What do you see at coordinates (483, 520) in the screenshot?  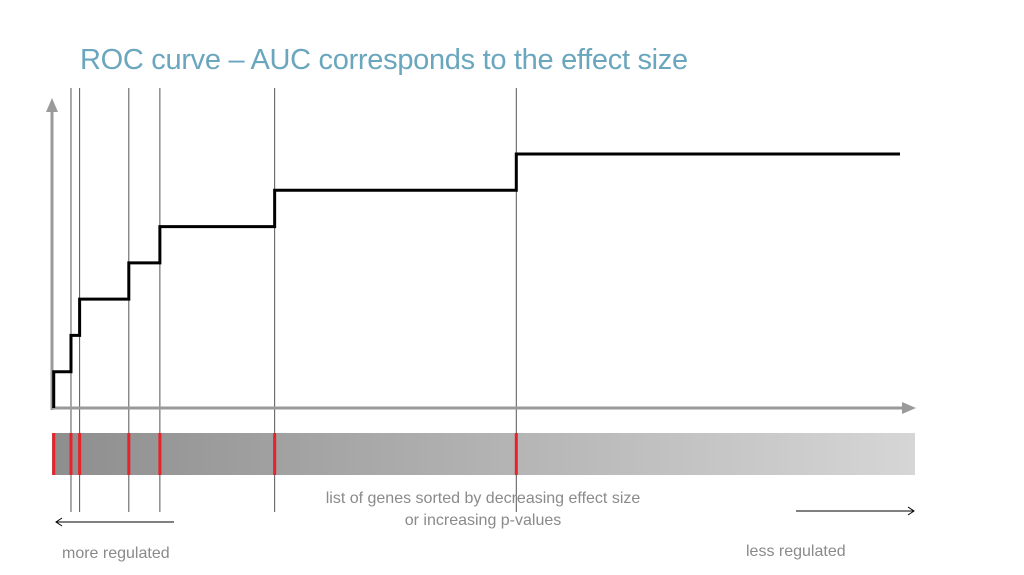 I see `caption-line-2: or increasing p-values` at bounding box center [483, 520].